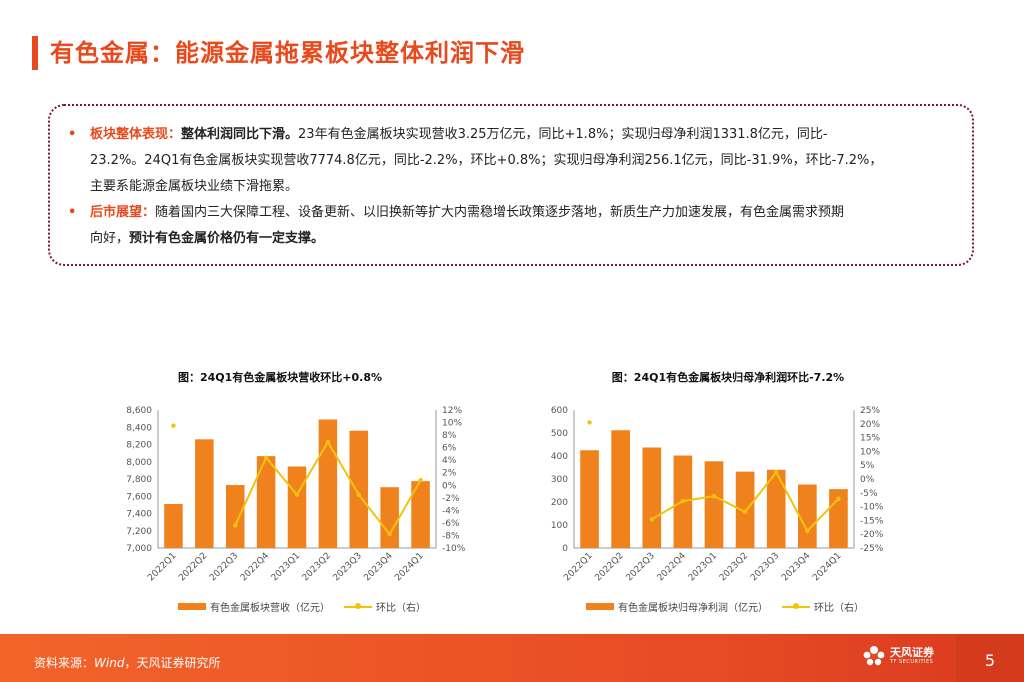 The width and height of the screenshot is (1024, 682). What do you see at coordinates (139, 497) in the screenshot?
I see `y-tick-label: 7,600` at bounding box center [139, 497].